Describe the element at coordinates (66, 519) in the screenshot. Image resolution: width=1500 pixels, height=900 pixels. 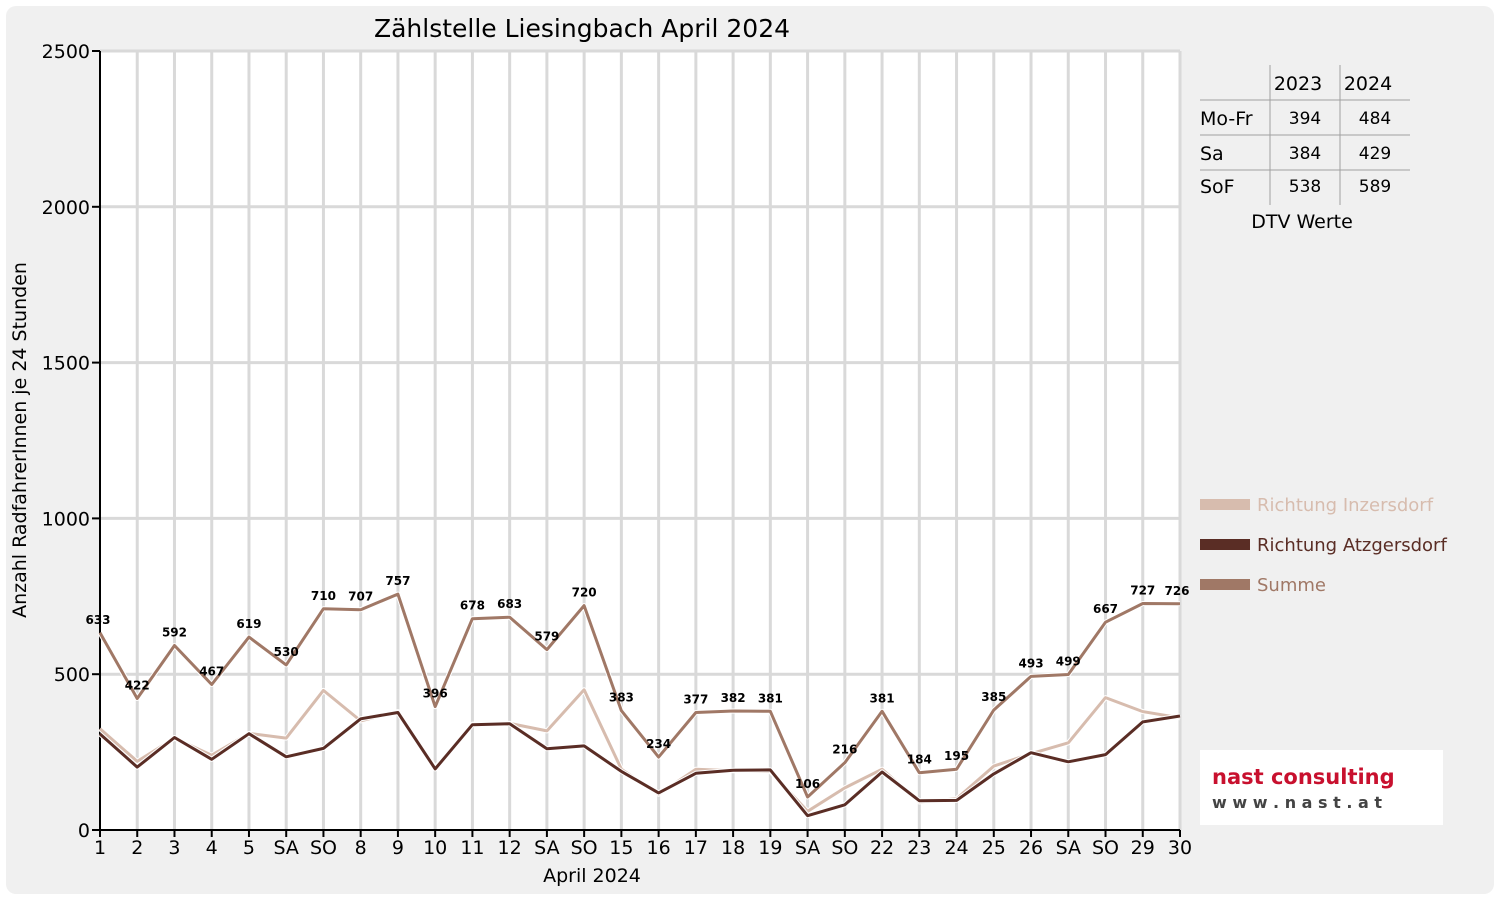
I see `y-tick-label: 1000` at that location.